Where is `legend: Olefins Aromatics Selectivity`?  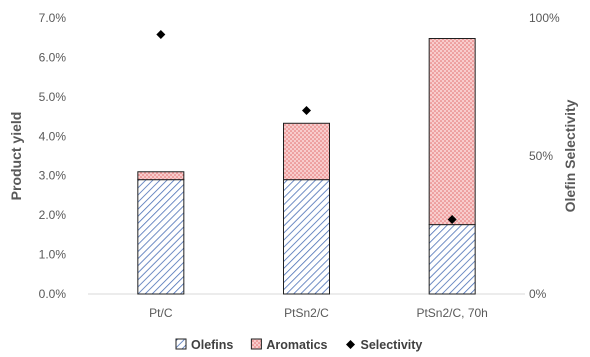 legend: Olefins Aromatics Selectivity is located at coordinates (299, 345).